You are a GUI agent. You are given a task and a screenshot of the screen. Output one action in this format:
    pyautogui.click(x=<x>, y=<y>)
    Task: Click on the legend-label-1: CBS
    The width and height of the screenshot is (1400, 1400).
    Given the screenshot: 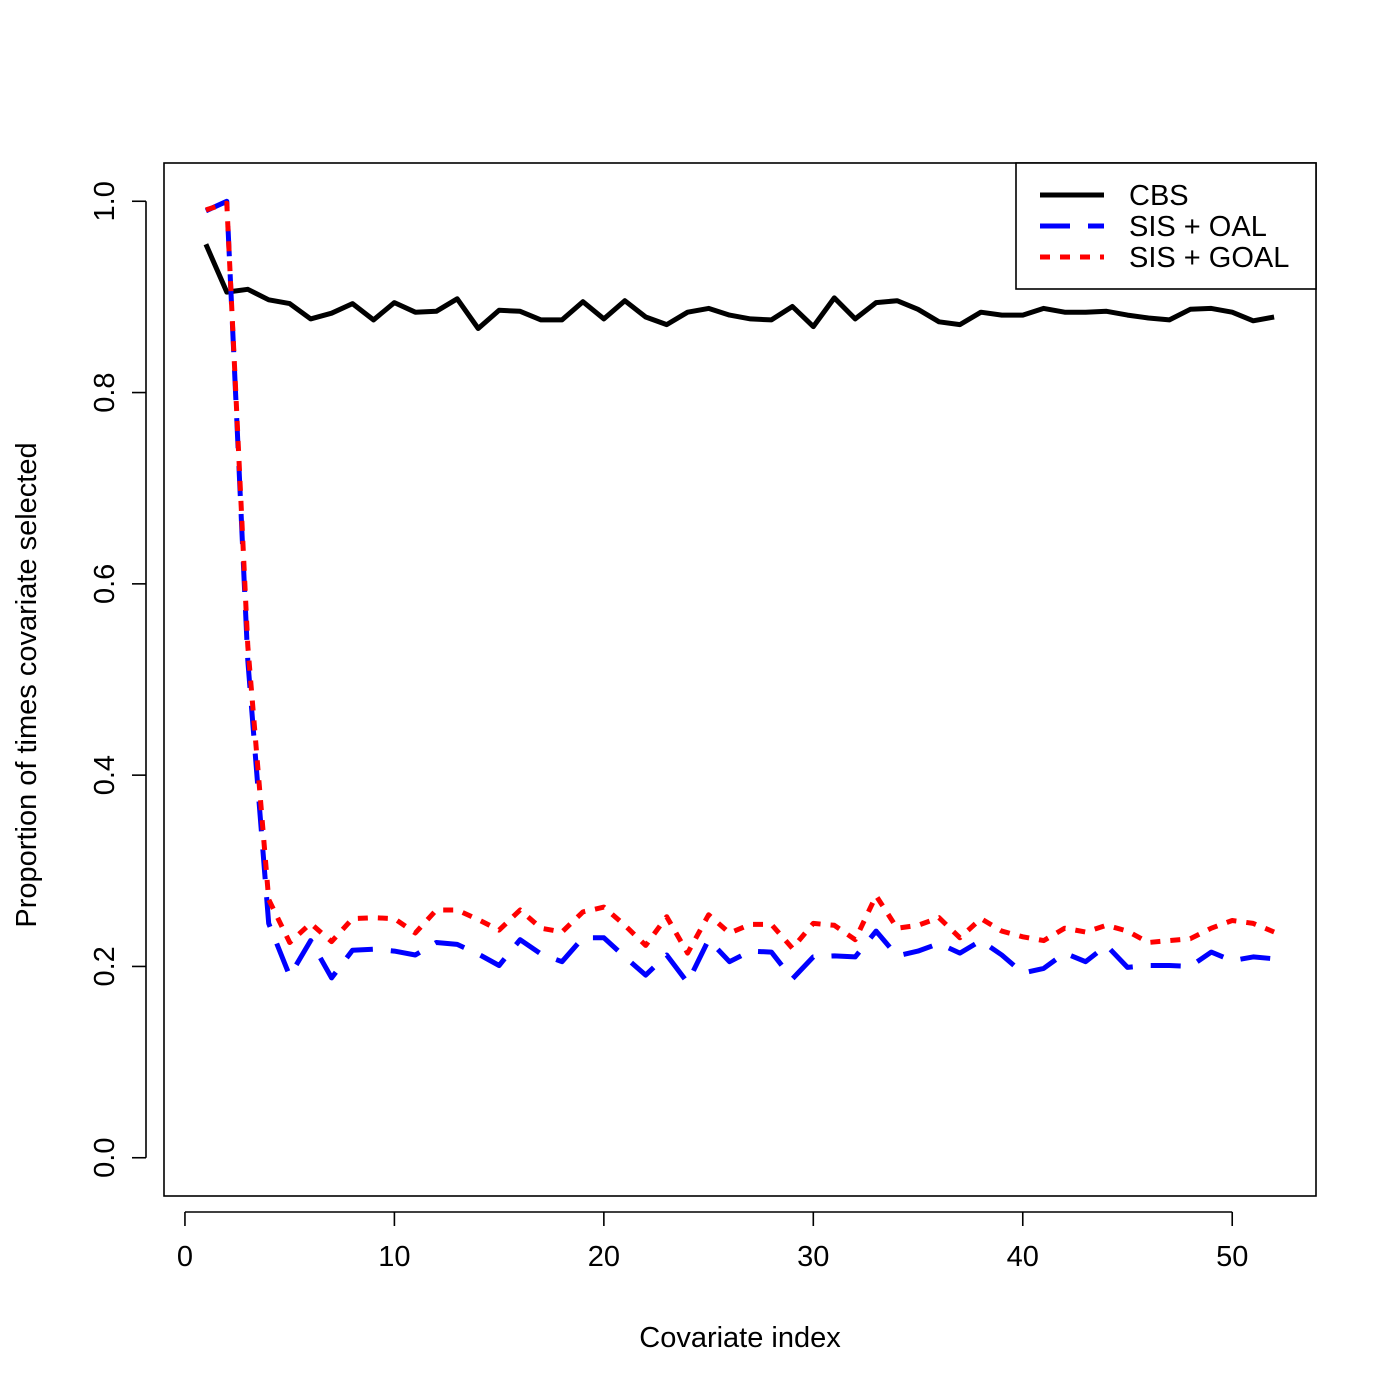 What is the action you would take?
    pyautogui.click(x=1159, y=196)
    